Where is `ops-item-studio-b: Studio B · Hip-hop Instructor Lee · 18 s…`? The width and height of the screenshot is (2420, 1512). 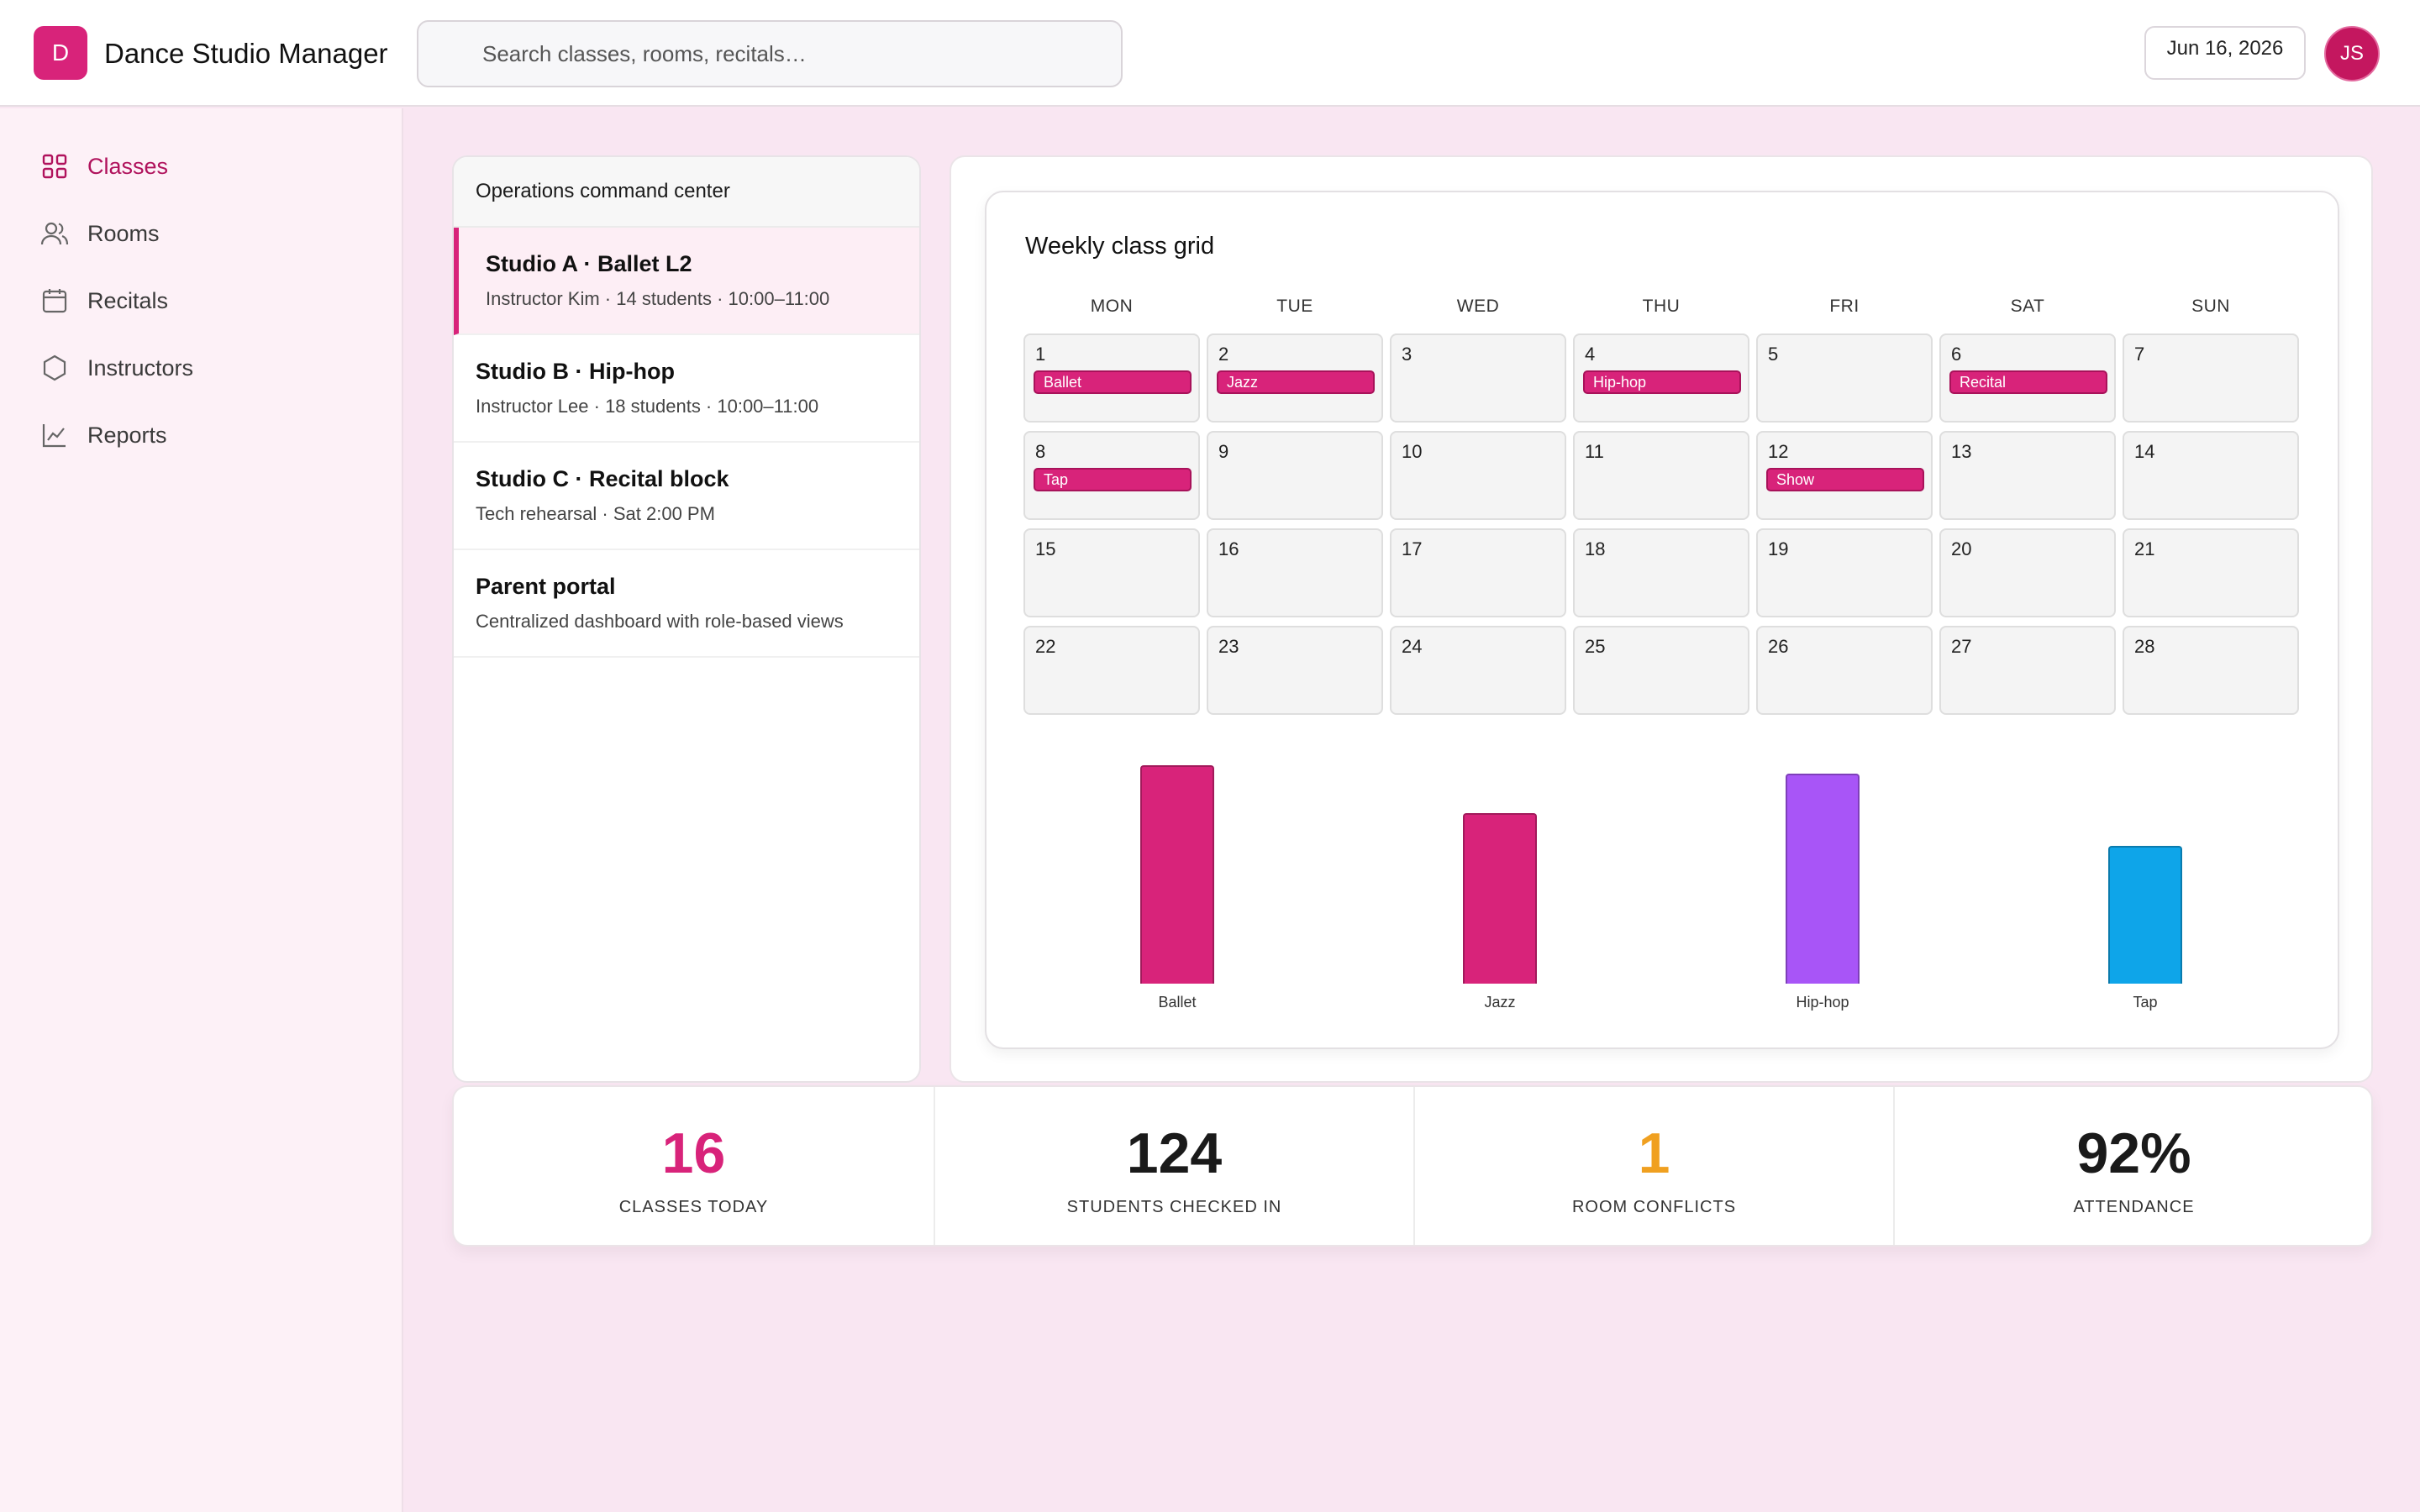 ops-item-studio-b: Studio B · Hip-hop Instructor Lee · 18 s… is located at coordinates (687, 389).